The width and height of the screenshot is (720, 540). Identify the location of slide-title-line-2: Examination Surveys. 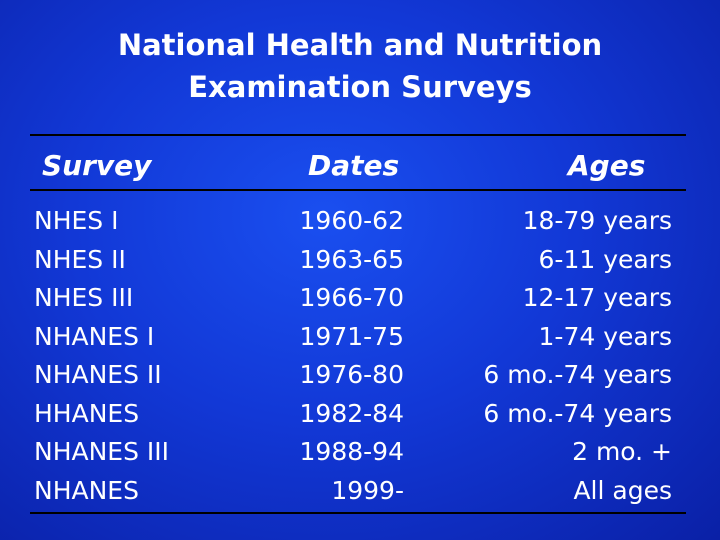
(360, 87).